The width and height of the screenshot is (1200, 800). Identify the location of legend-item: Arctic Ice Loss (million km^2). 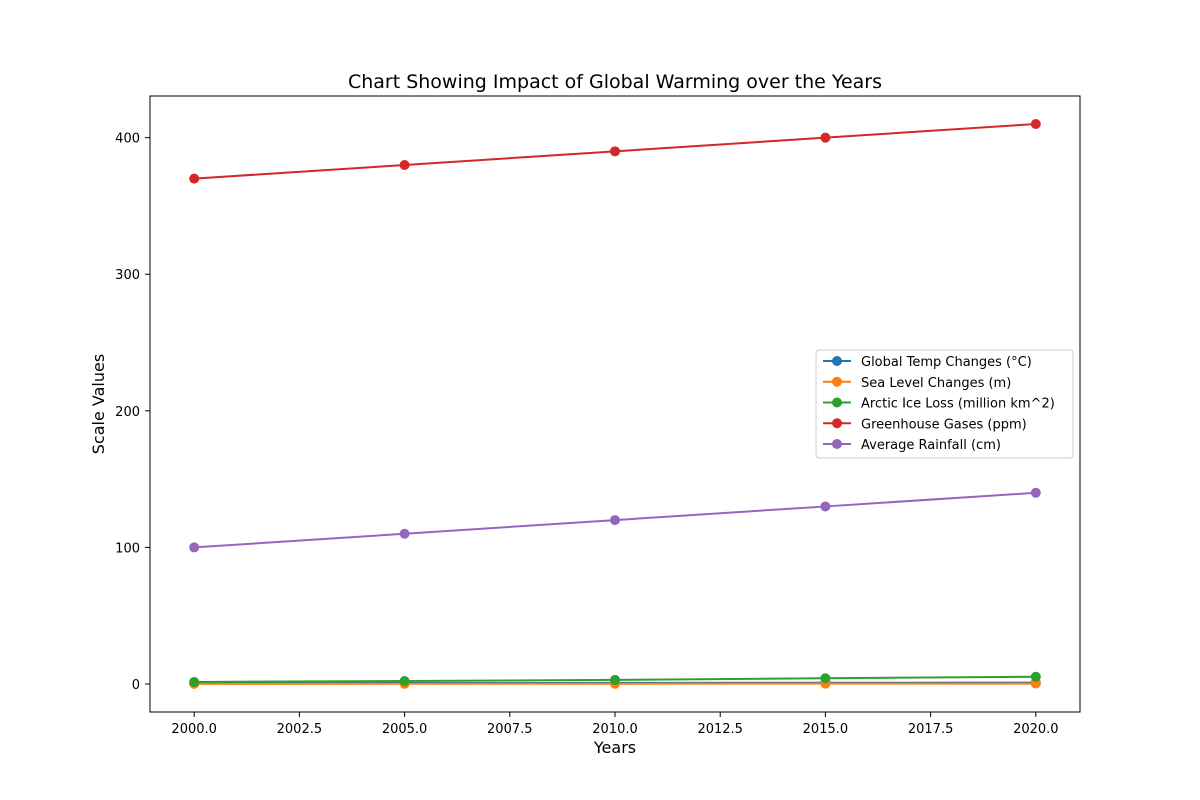
(939, 404).